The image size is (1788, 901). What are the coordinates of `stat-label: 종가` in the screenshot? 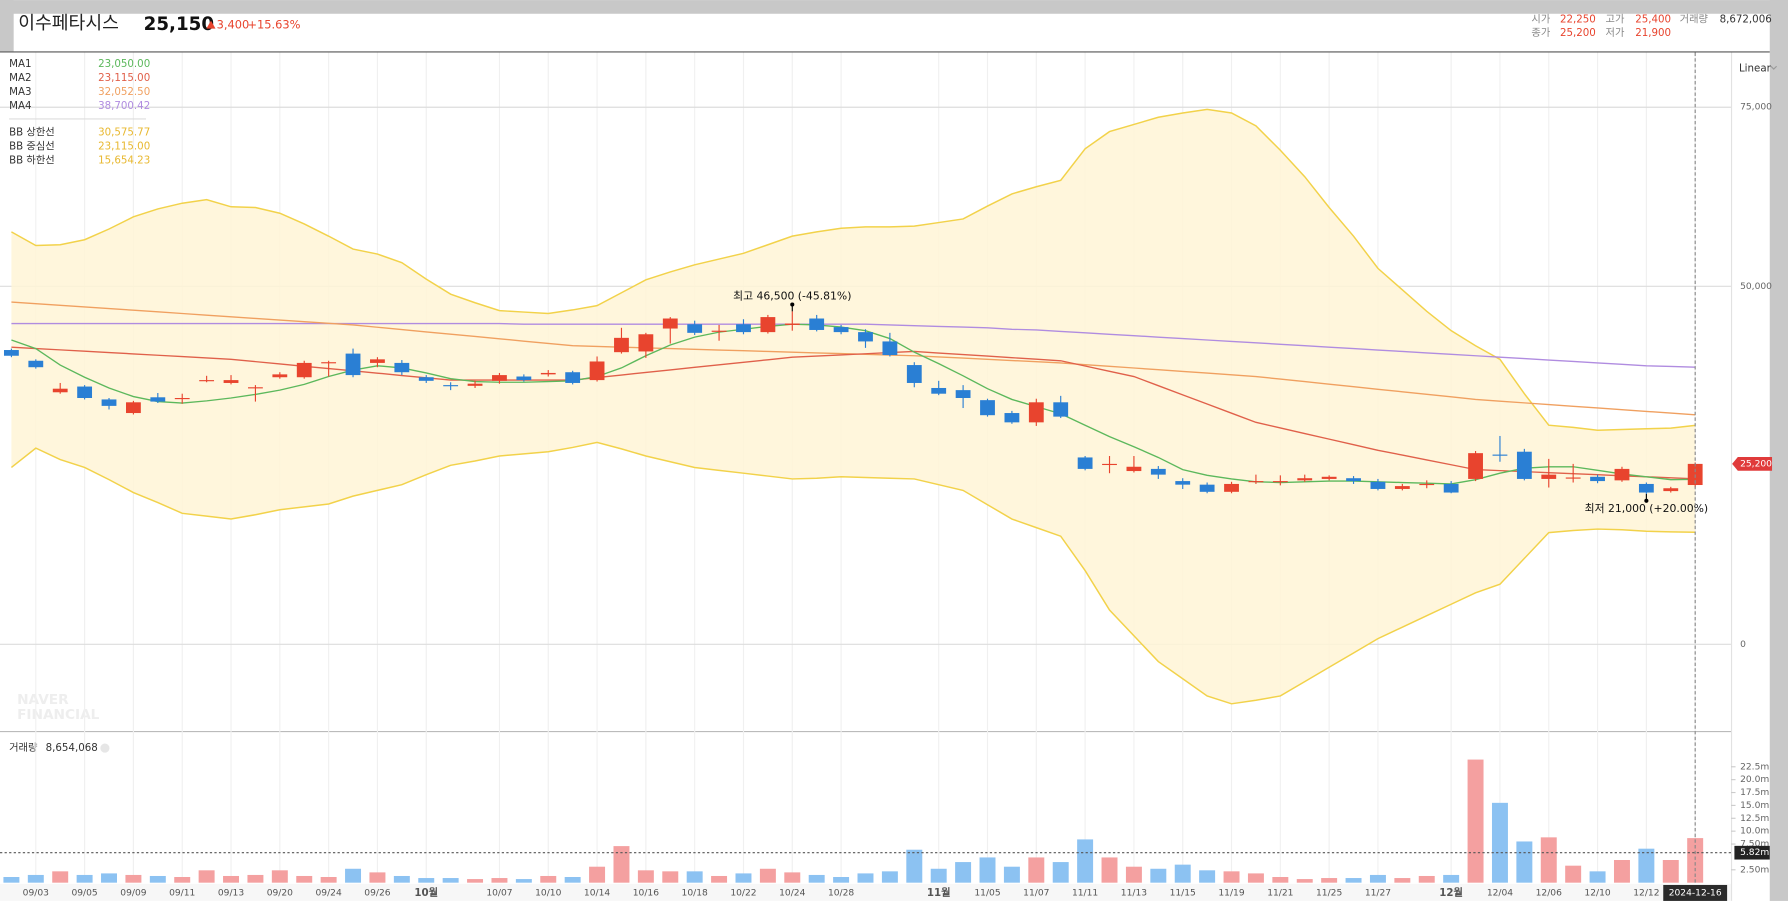 It's located at (1540, 33).